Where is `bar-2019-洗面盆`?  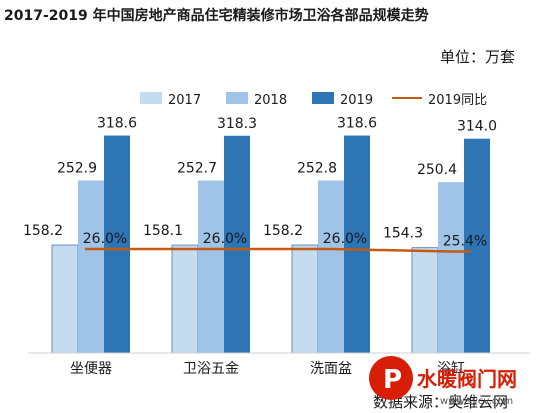 bar-2019-洗面盆 is located at coordinates (357, 244).